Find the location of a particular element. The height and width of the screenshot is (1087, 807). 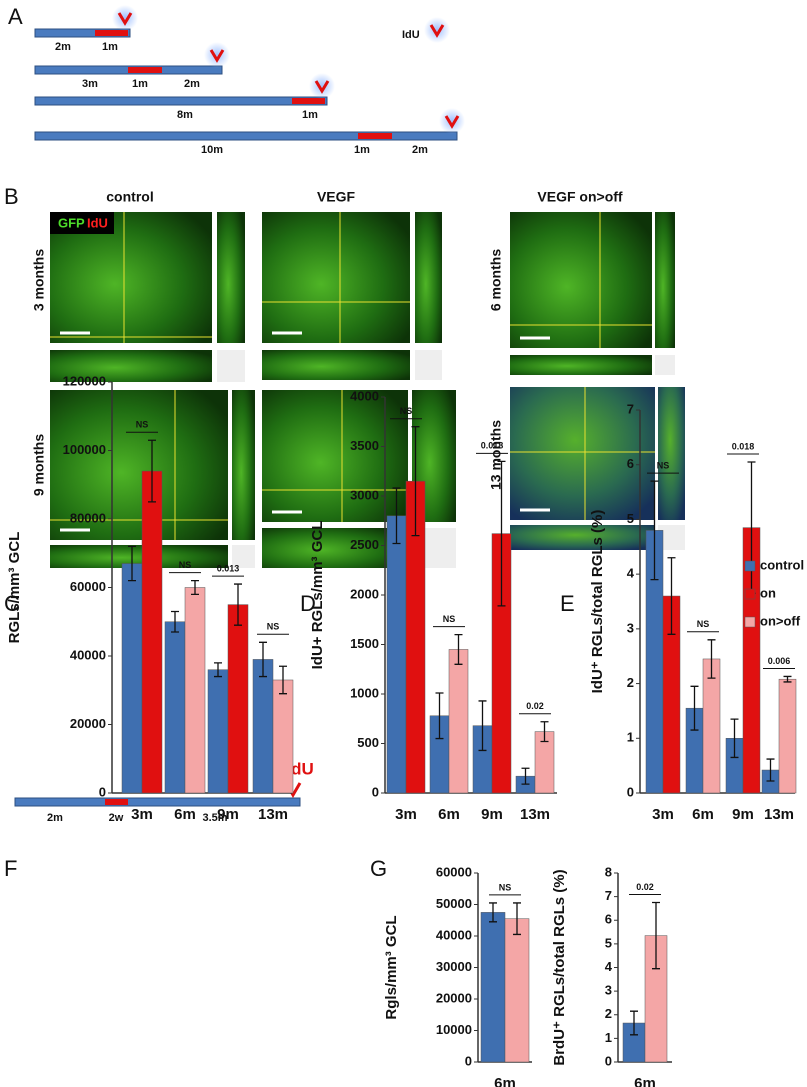

gray-corner is located at coordinates (665, 365).